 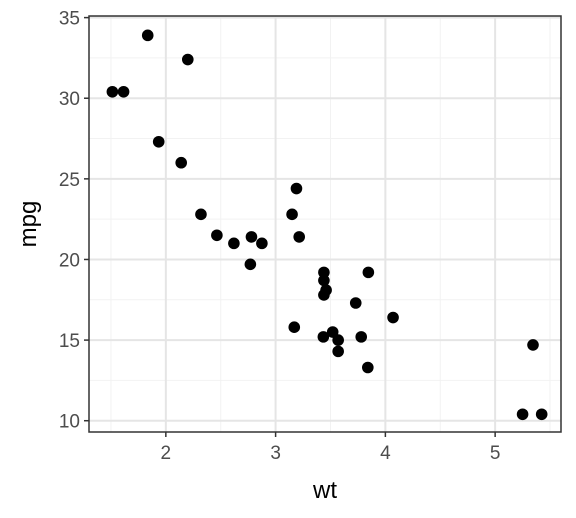 What do you see at coordinates (28, 224) in the screenshot?
I see `y-axis-title: mpg` at bounding box center [28, 224].